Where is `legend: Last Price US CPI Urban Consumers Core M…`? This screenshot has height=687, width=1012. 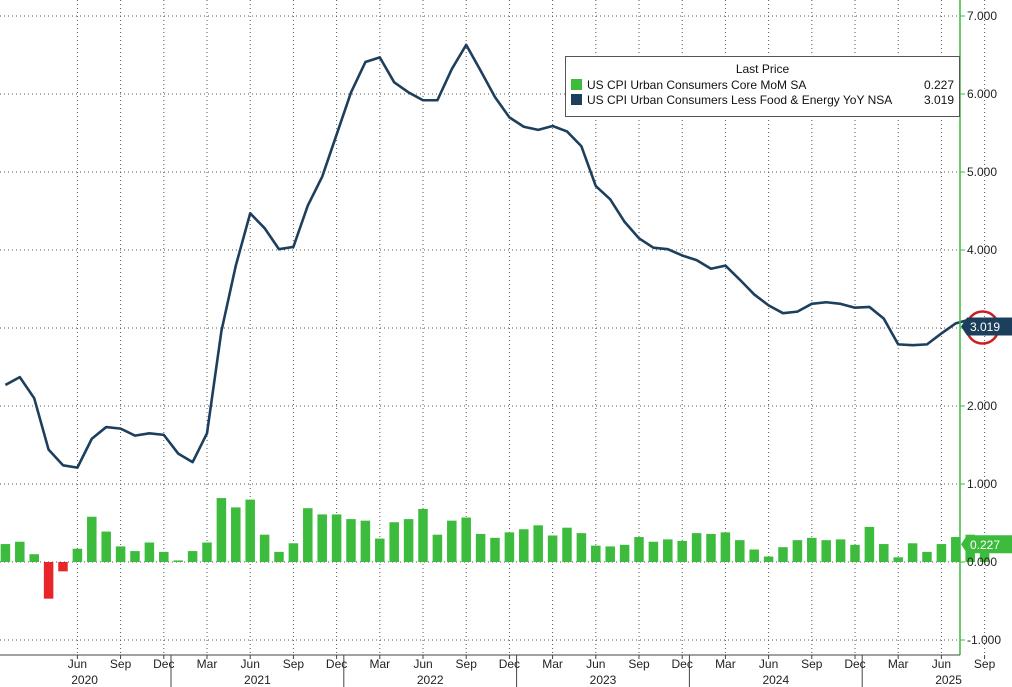 legend: Last Price US CPI Urban Consumers Core M… is located at coordinates (762, 86).